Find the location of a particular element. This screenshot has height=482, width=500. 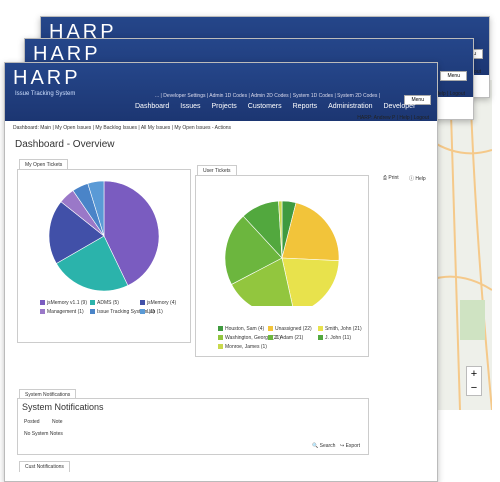

table-cell: No System Notes is located at coordinates (43, 434).